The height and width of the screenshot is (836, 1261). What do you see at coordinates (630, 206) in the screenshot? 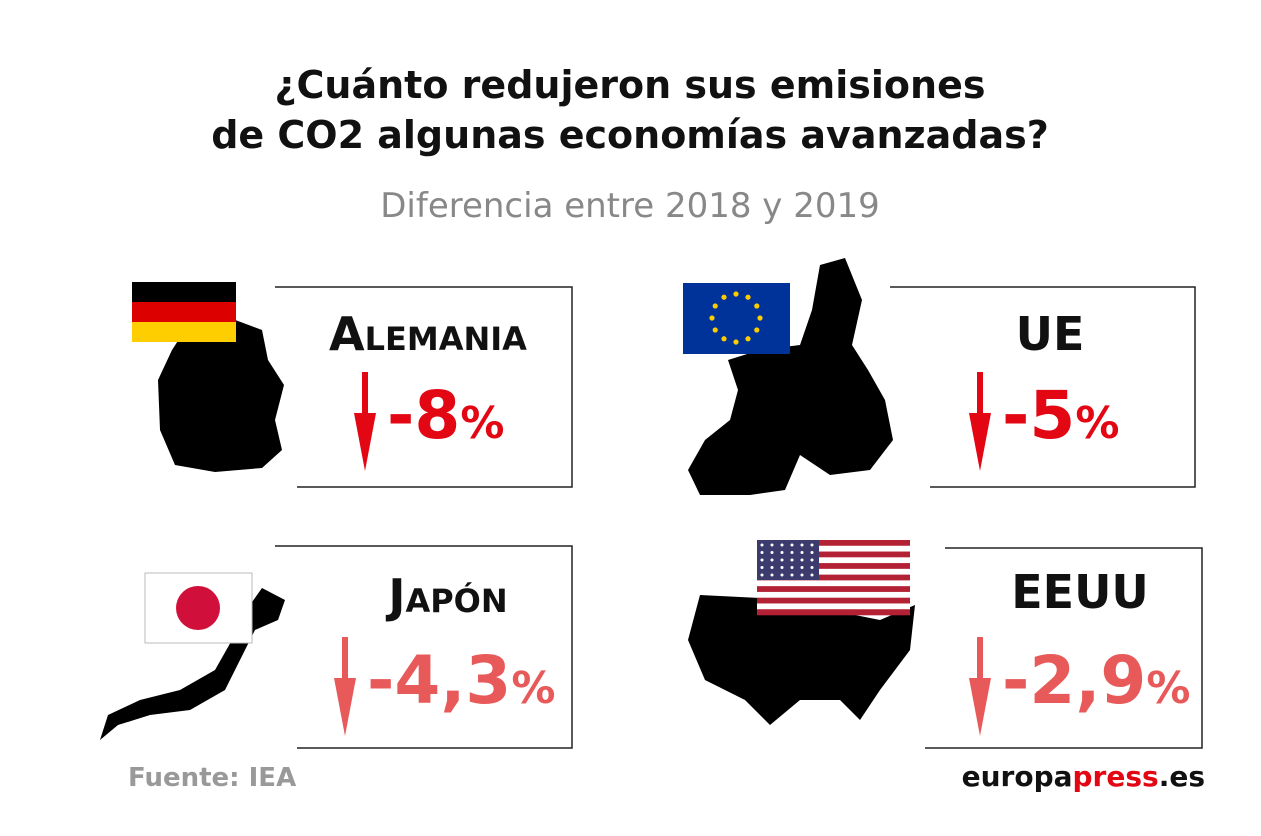
I see `subtitle: Diferencia entre 2018 y 2019` at bounding box center [630, 206].